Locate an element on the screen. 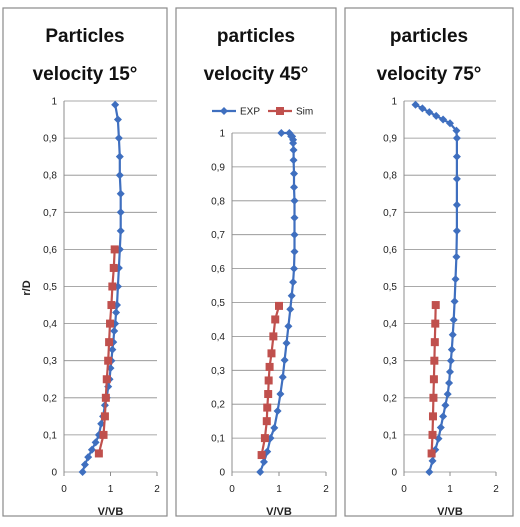  chart-title-line-2: velocity 15° is located at coordinates (85, 74).